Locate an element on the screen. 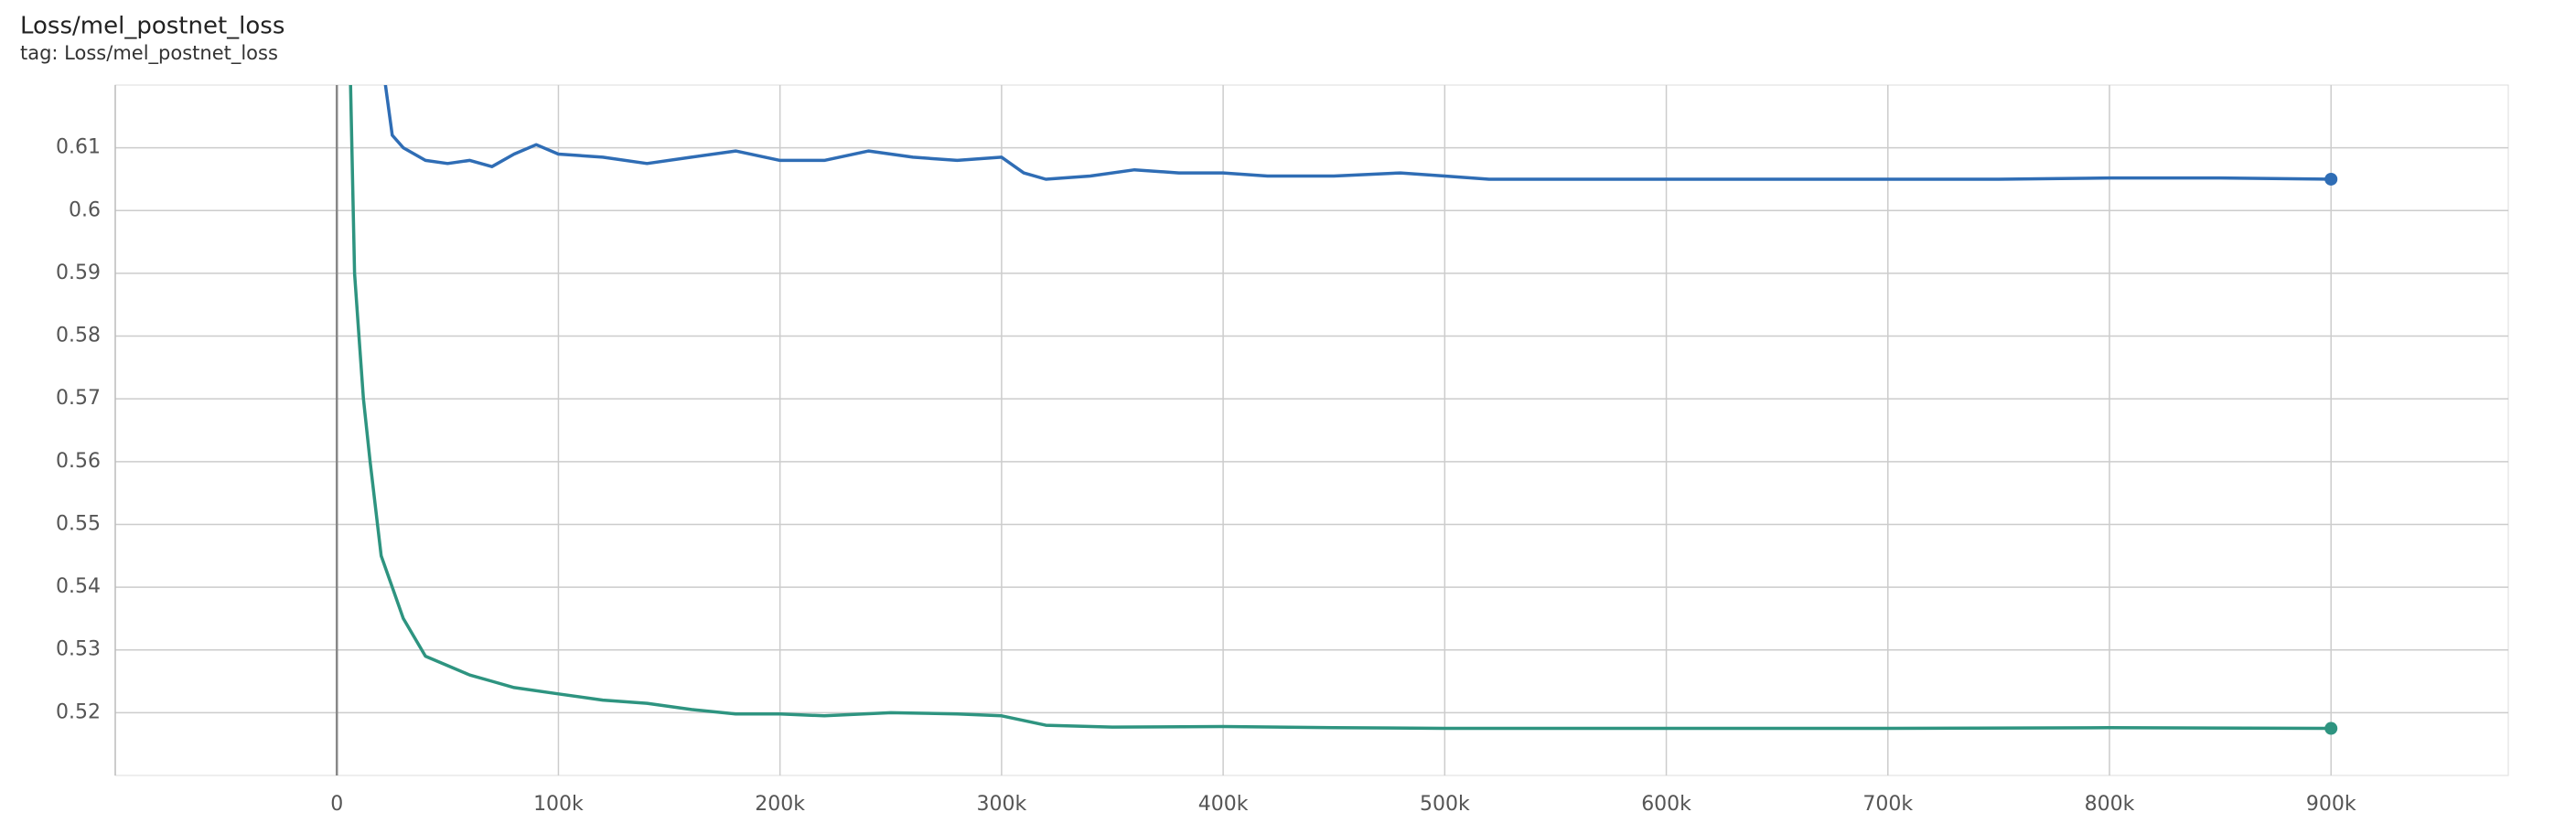 The image size is (2576, 823). x-tick-label: 400k is located at coordinates (1224, 804).